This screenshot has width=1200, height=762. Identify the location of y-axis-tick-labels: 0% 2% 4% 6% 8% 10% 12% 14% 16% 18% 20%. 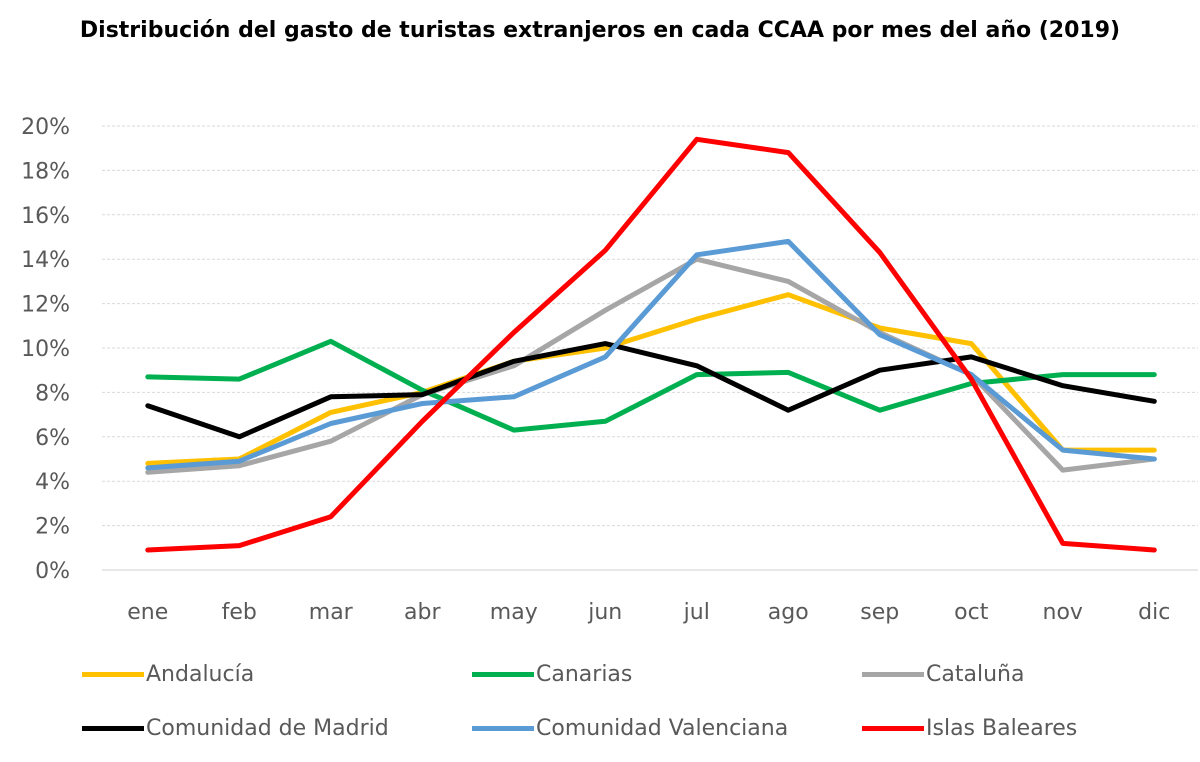
(45, 349).